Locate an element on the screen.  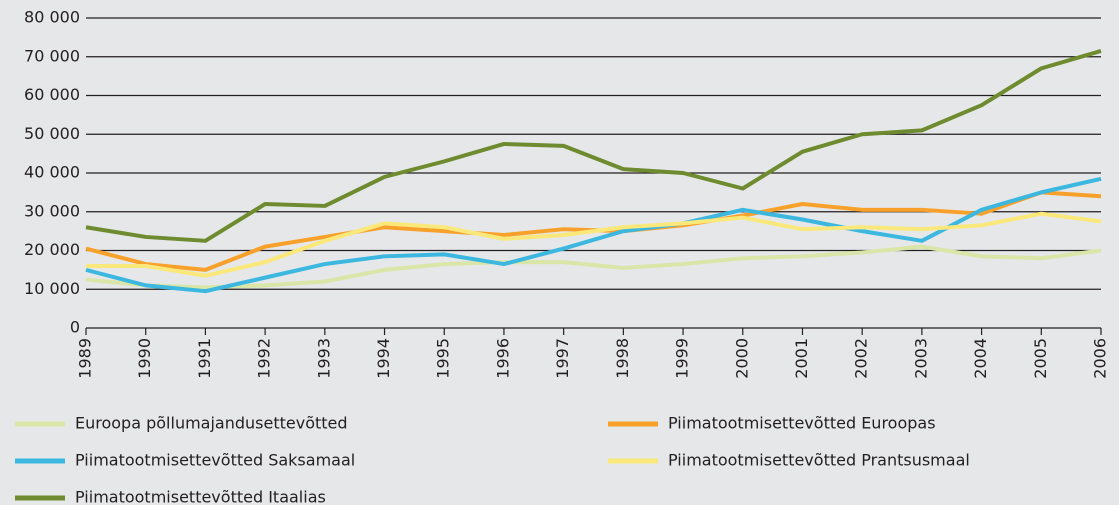
y-tick-label: 80 000 is located at coordinates (52, 17).